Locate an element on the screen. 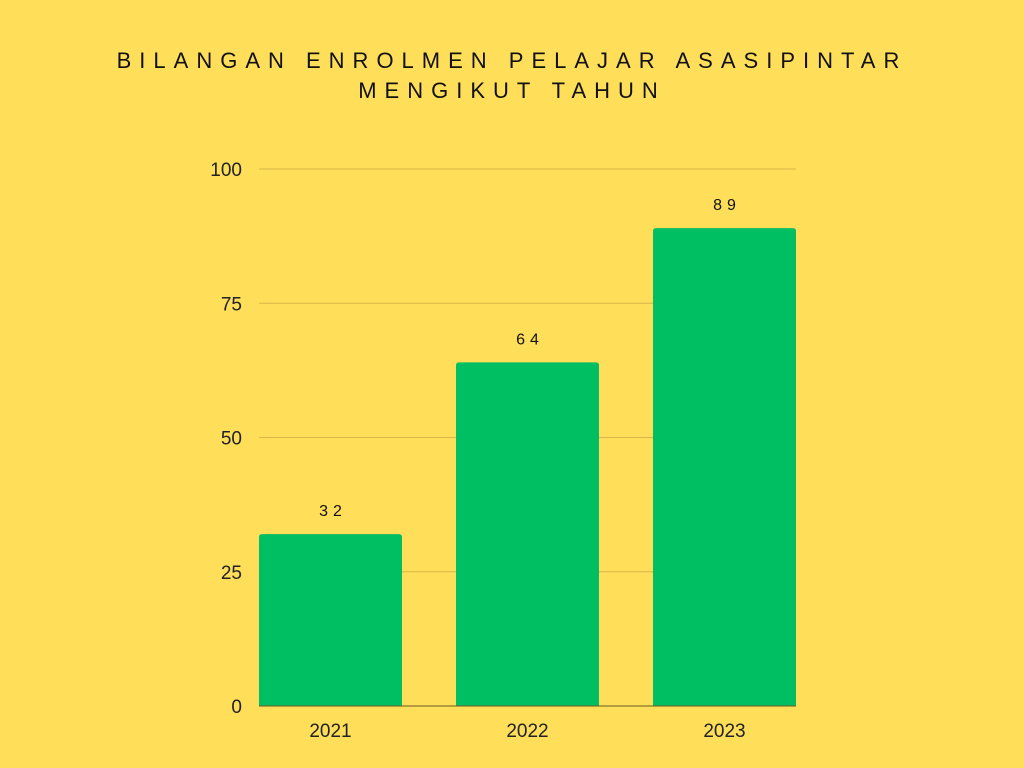 Image resolution: width=1024 pixels, height=768 pixels. x-tick-label-2021: 2021 is located at coordinates (330, 731).